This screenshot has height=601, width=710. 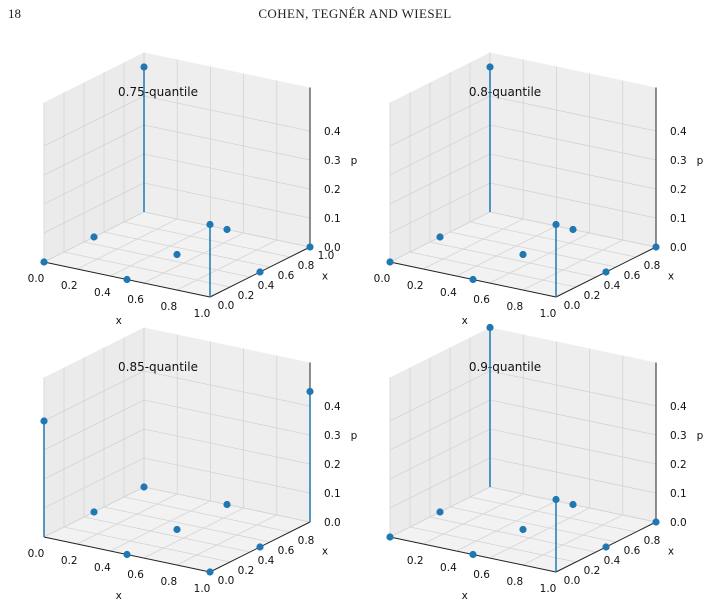 I want to click on plot-title: 0.9-quantile, so click(x=505, y=367).